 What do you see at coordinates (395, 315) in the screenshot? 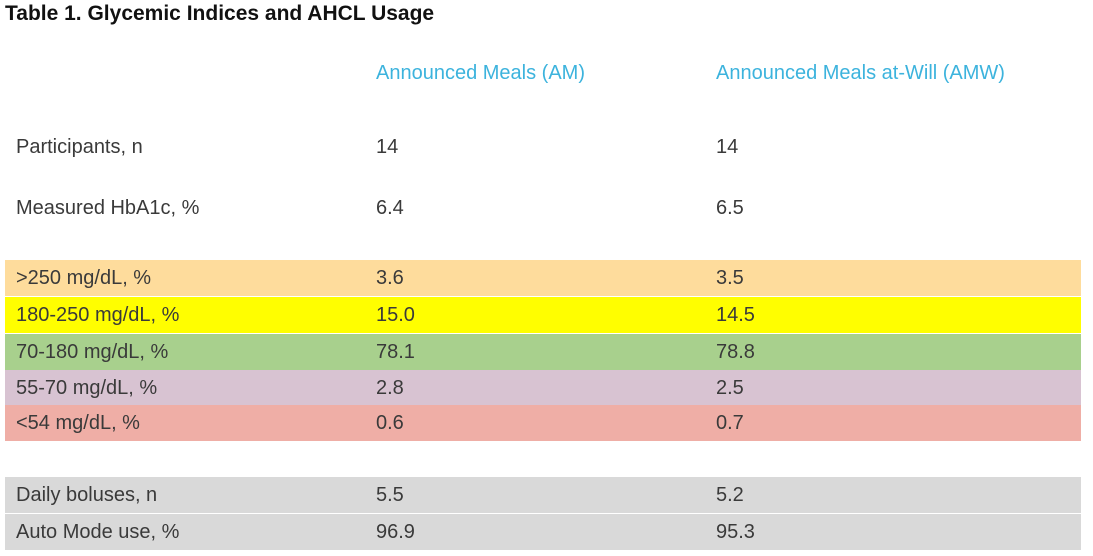
I see `row-value-am: 15.0` at bounding box center [395, 315].